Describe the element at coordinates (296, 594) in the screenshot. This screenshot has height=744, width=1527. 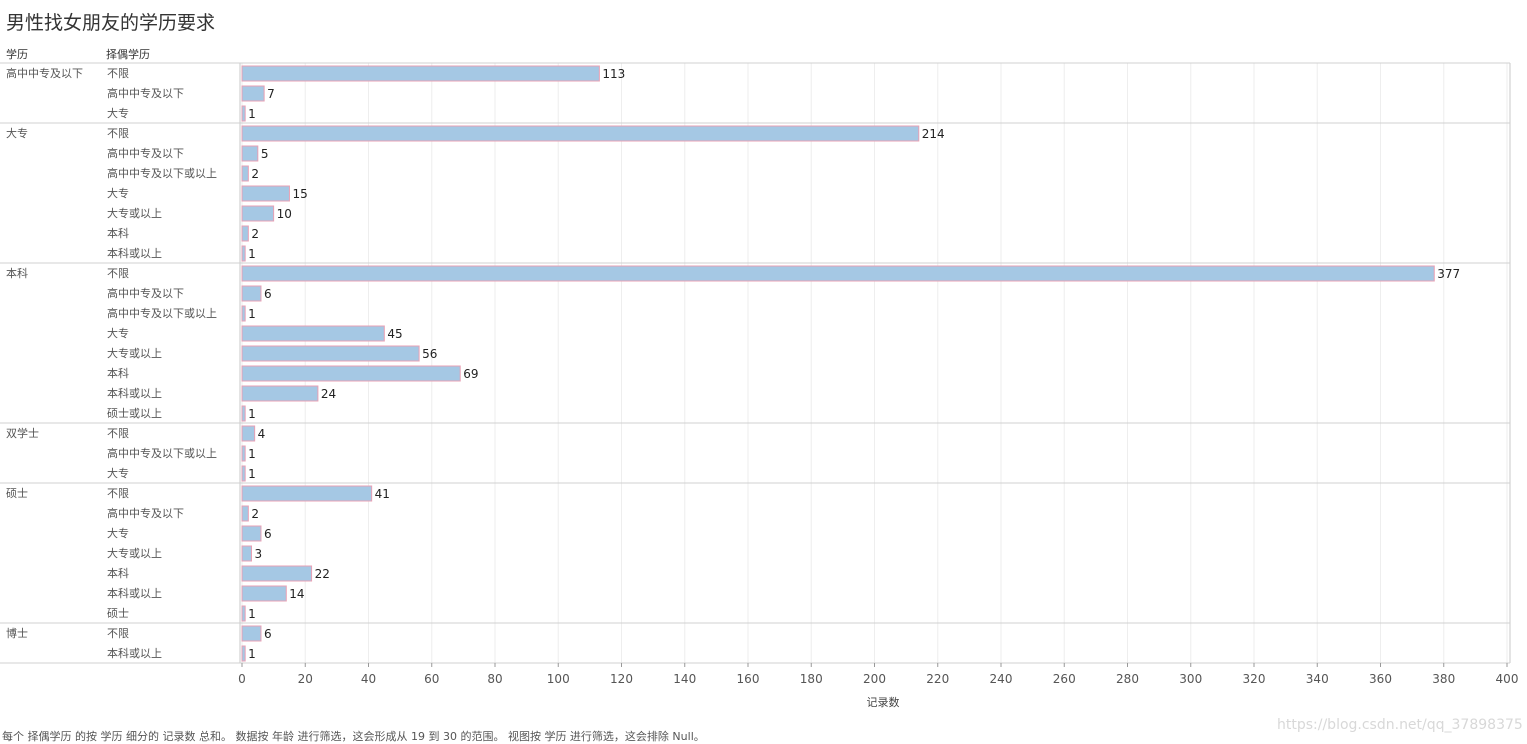
I see `bar-value-label: 14` at that location.